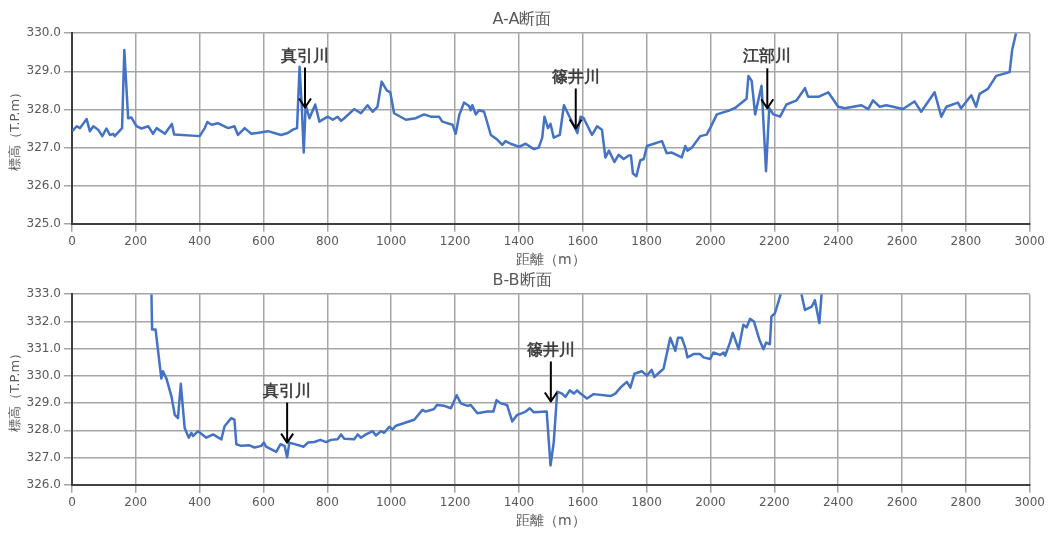  Describe the element at coordinates (43, 293) in the screenshot. I see `y-tick-label: 333.0` at that location.